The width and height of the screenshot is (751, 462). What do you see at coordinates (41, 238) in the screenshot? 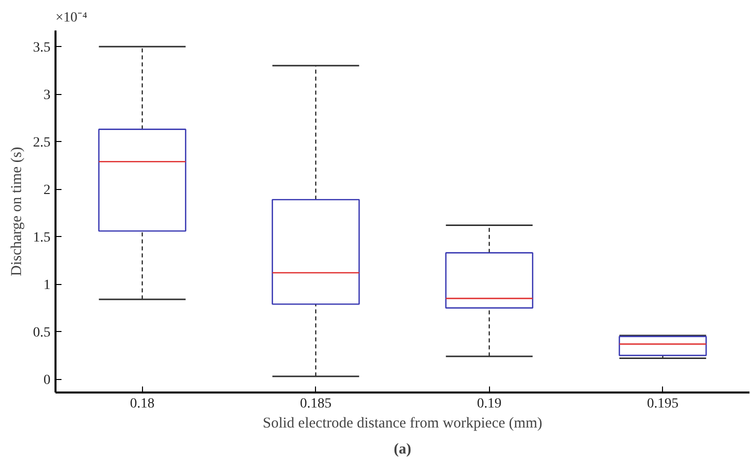
I see `y-tick-label: 1.5` at bounding box center [41, 238].